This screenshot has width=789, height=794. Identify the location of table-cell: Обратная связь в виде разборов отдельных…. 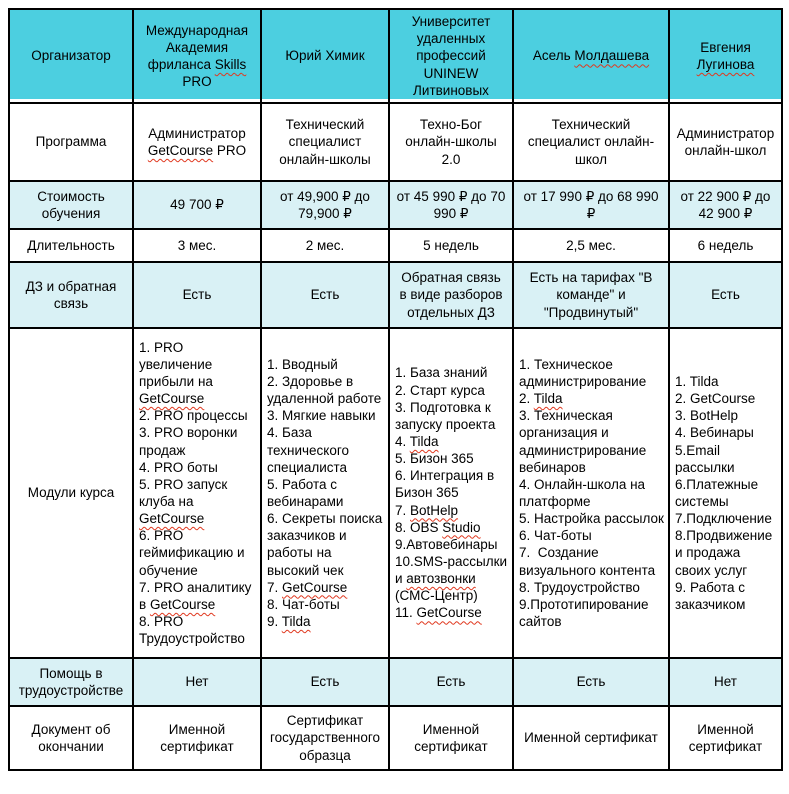
(451, 295).